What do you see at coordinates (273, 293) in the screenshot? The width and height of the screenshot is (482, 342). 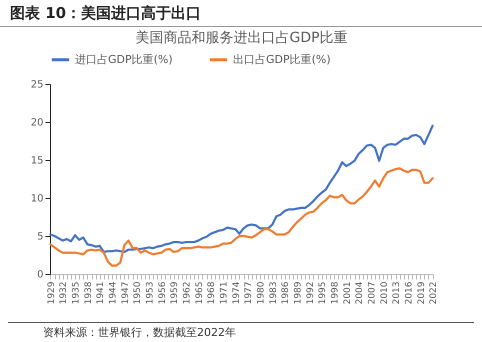 I see `x-tick-label: 1983` at bounding box center [273, 293].